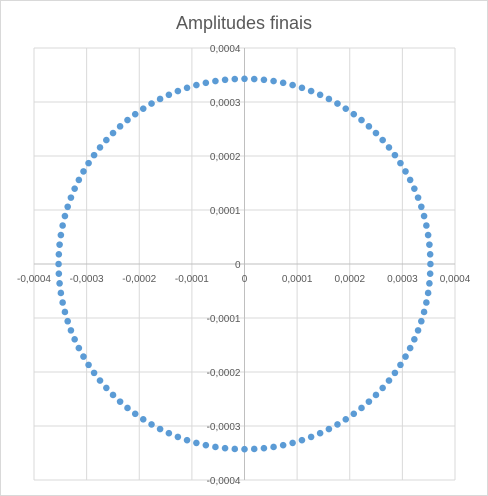 The image size is (488, 496). What do you see at coordinates (224, 427) in the screenshot?
I see `y-tick-label: -0,0003` at bounding box center [224, 427].